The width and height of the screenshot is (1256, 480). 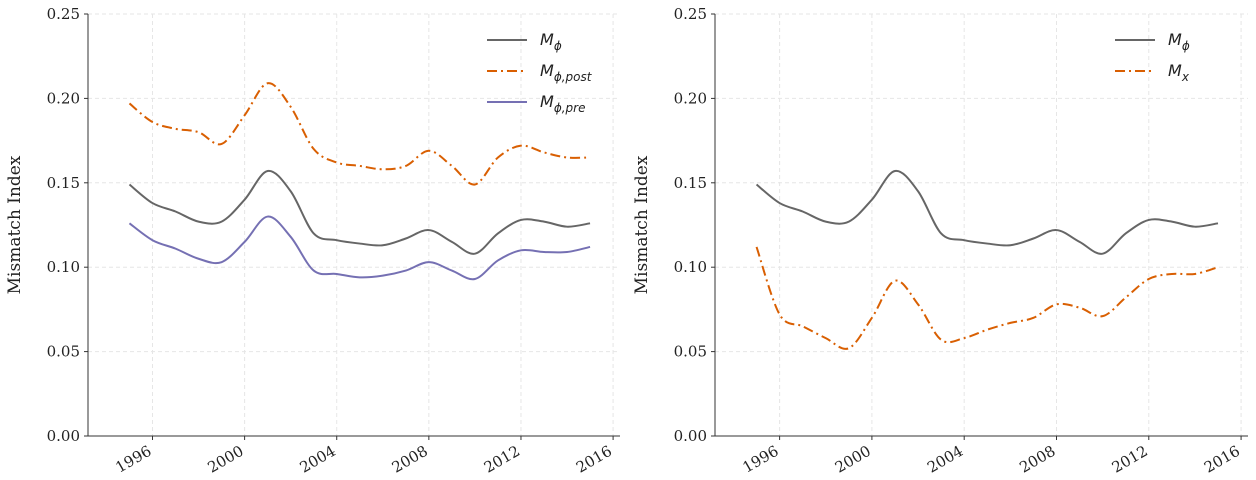 What do you see at coordinates (1179, 72) in the screenshot?
I see `legend-label: Mx` at bounding box center [1179, 72].